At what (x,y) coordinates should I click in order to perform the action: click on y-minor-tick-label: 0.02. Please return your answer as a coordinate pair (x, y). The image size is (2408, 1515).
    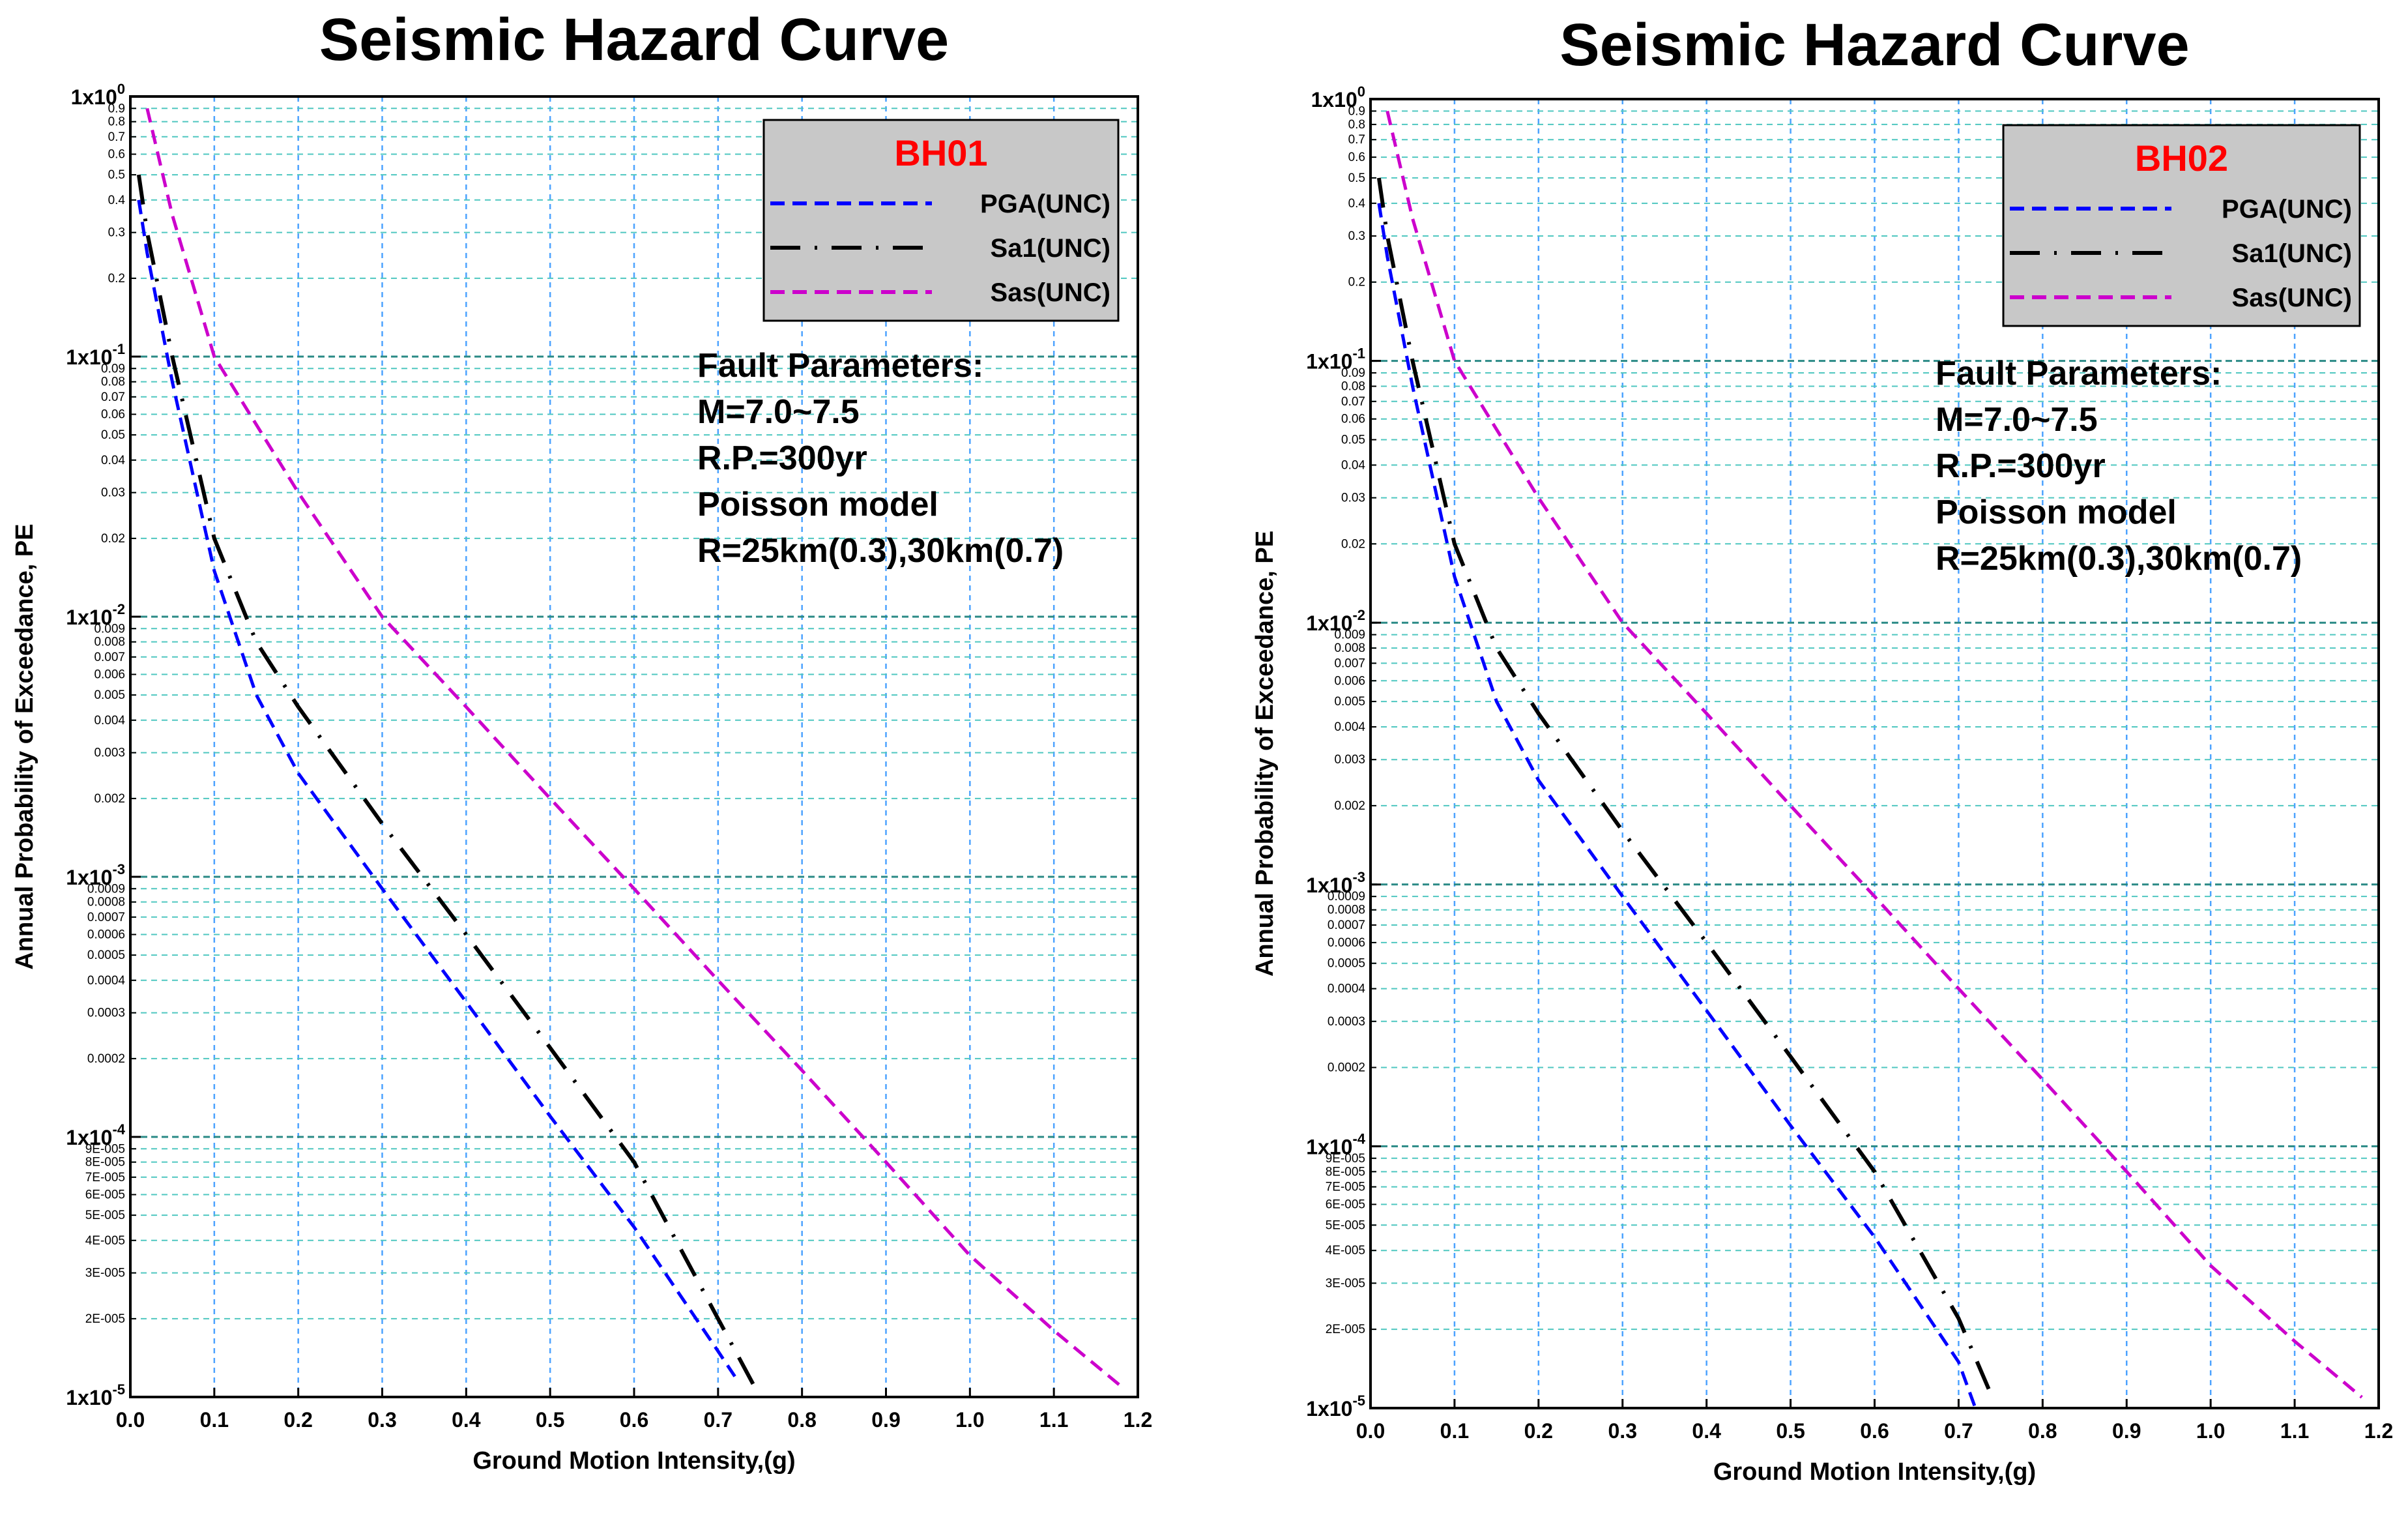
    Looking at the image, I should click on (113, 539).